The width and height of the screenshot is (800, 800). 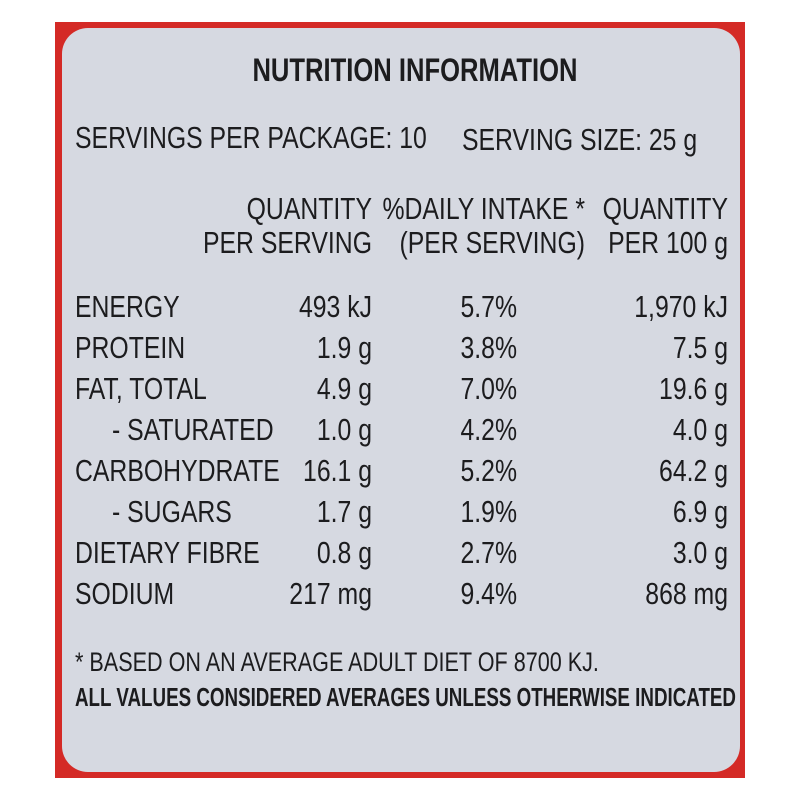 I want to click on nutrient-name: FAT, TOTAL, so click(x=141, y=388).